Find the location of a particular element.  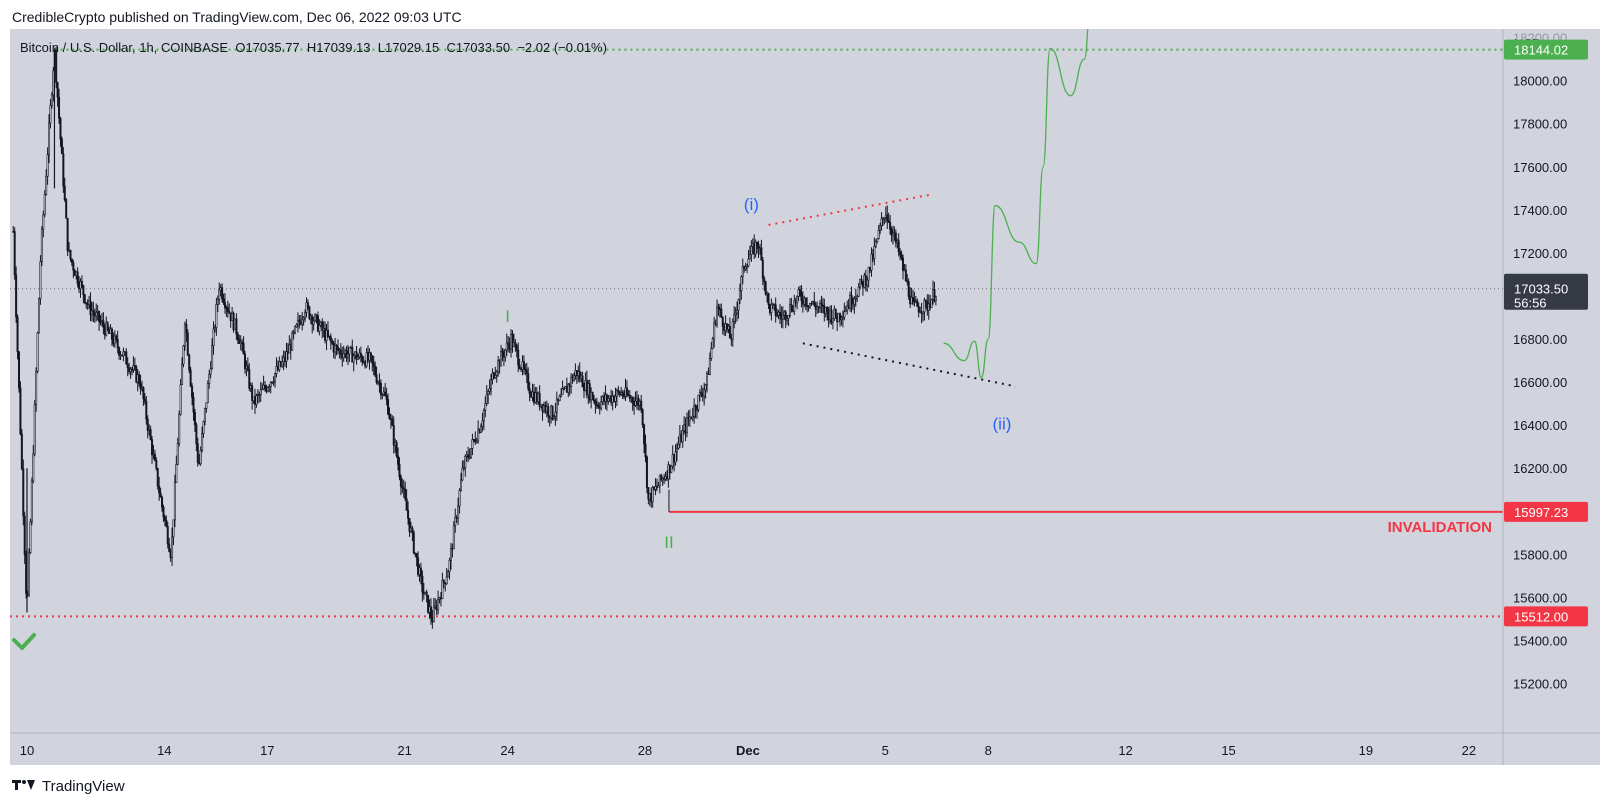

open-value: 17035.77 is located at coordinates (272, 47).